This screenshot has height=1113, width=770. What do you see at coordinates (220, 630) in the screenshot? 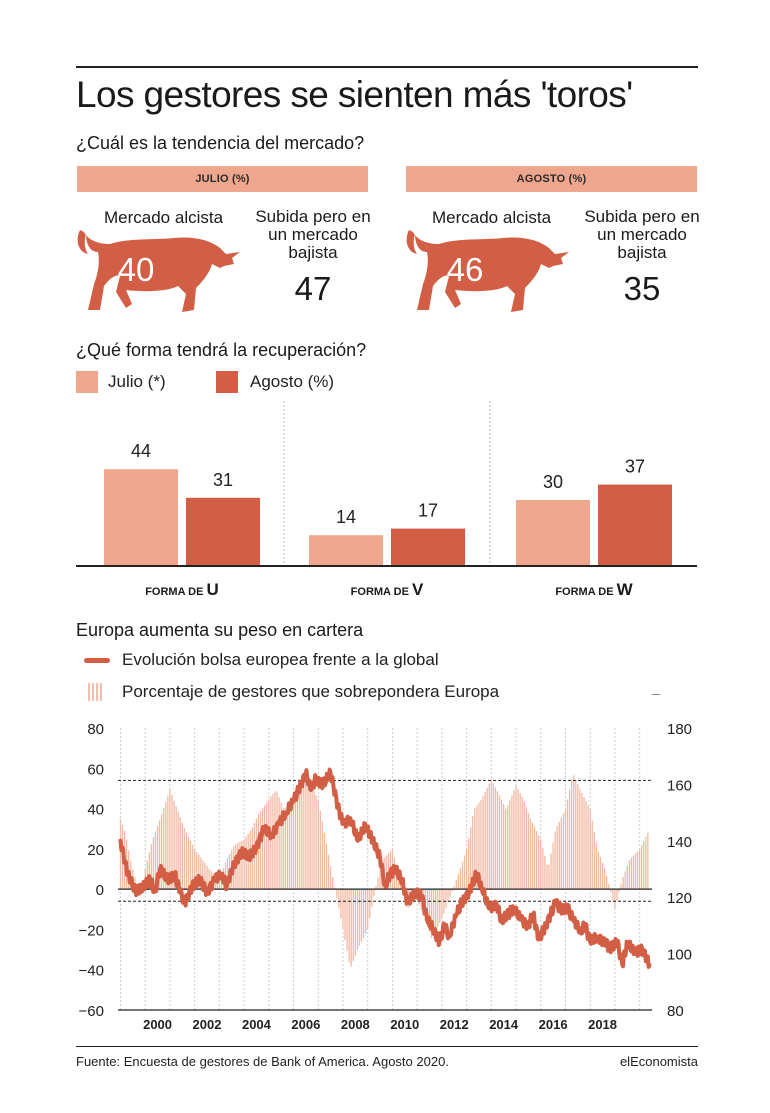
I see `europe-weight-question: Europa aumenta su peso en cartera` at bounding box center [220, 630].